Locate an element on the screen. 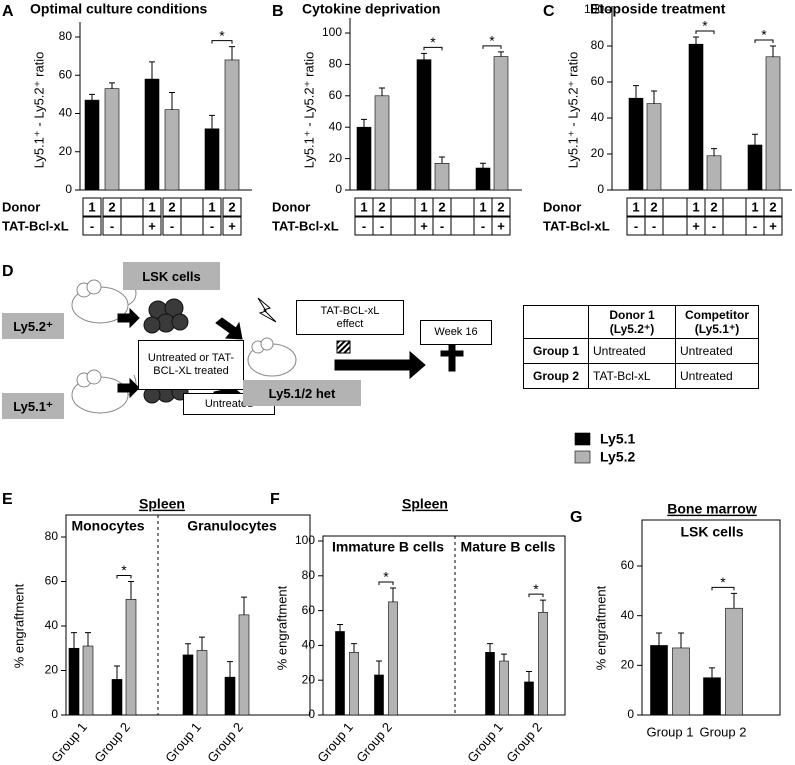 This screenshot has height=765, width=795. y-axis-label: Ly5.1⁺ - Ly5.2⁺ ratio is located at coordinates (308, 110).